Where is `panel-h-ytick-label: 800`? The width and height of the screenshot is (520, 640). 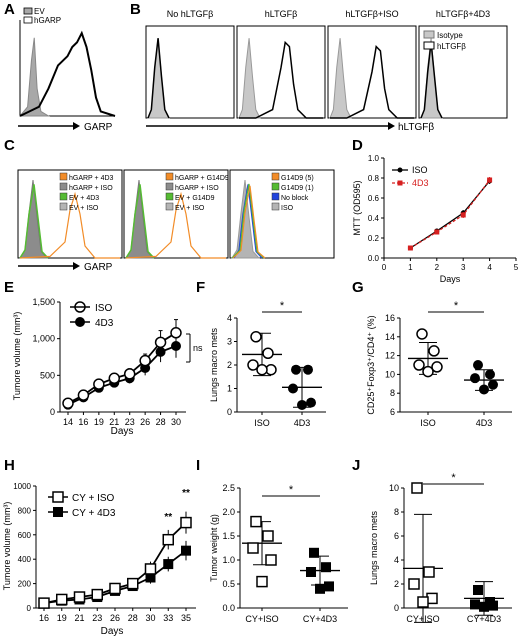 panel-h-ytick-label: 800 is located at coordinates (25, 510).